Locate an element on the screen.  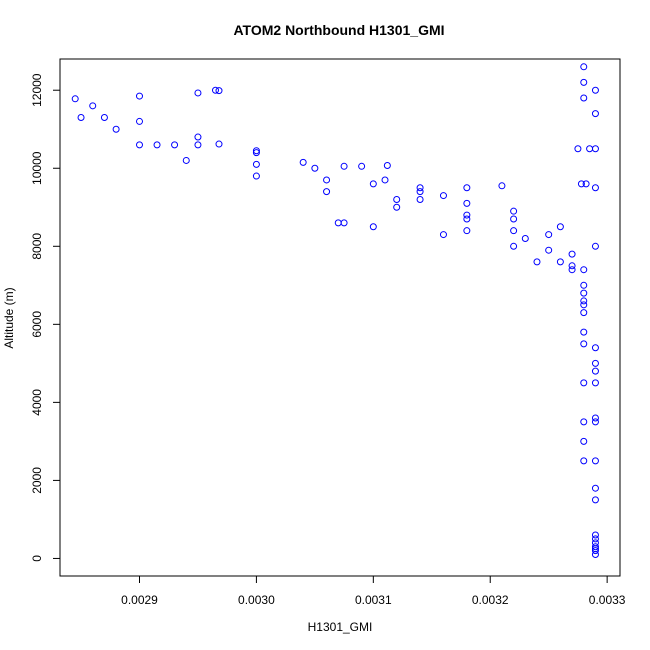
y-tick-label: 10000 is located at coordinates (37, 168).